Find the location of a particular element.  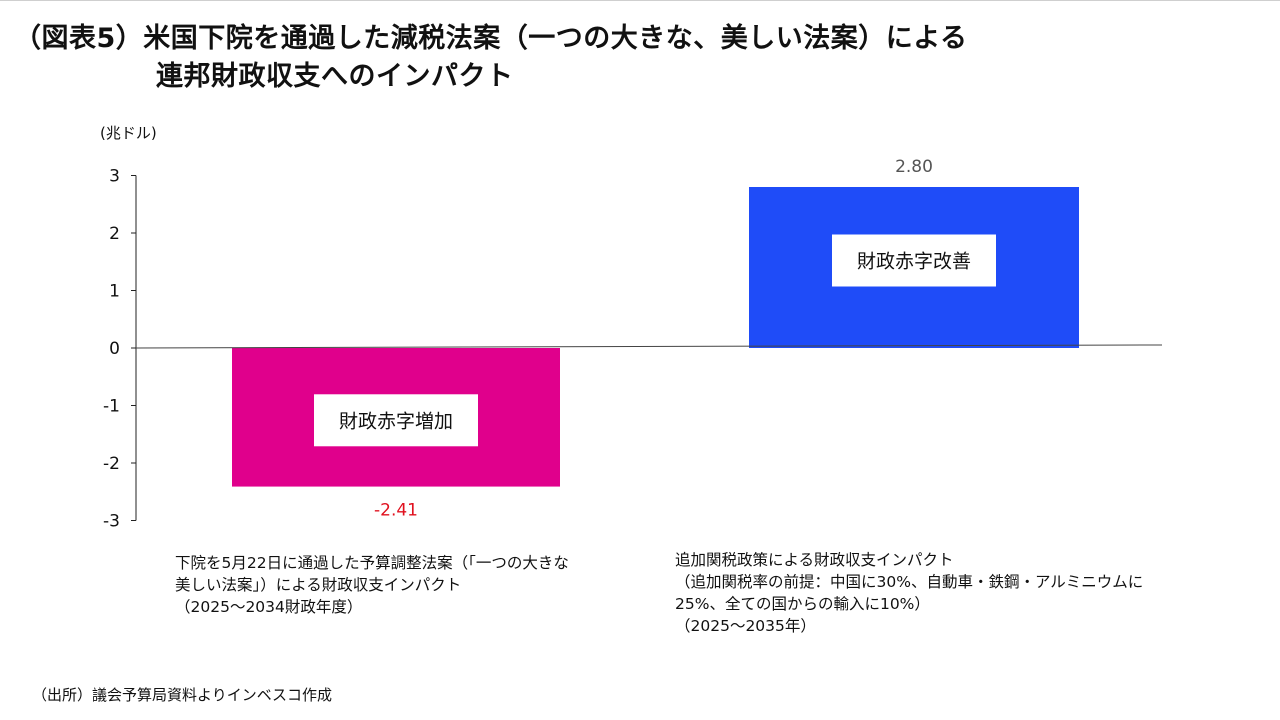

y-tick-label: 1 is located at coordinates (114, 292).